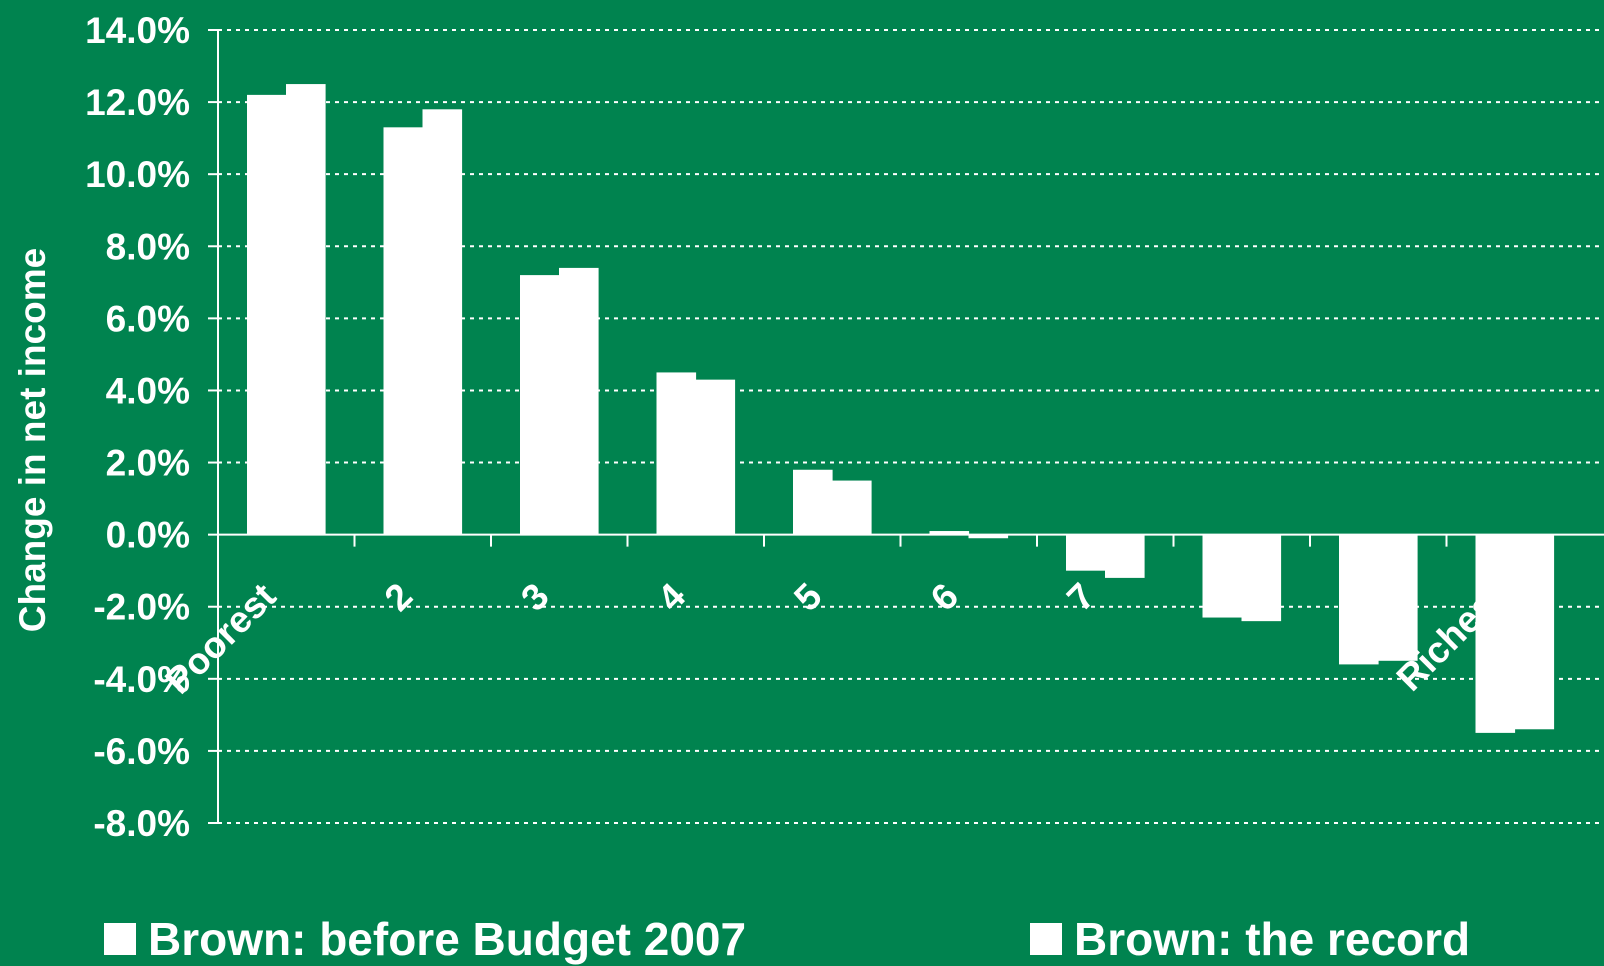 The image size is (1604, 966). Describe the element at coordinates (447, 939) in the screenshot. I see `legend-label: Brown: before Budget 2007` at that location.